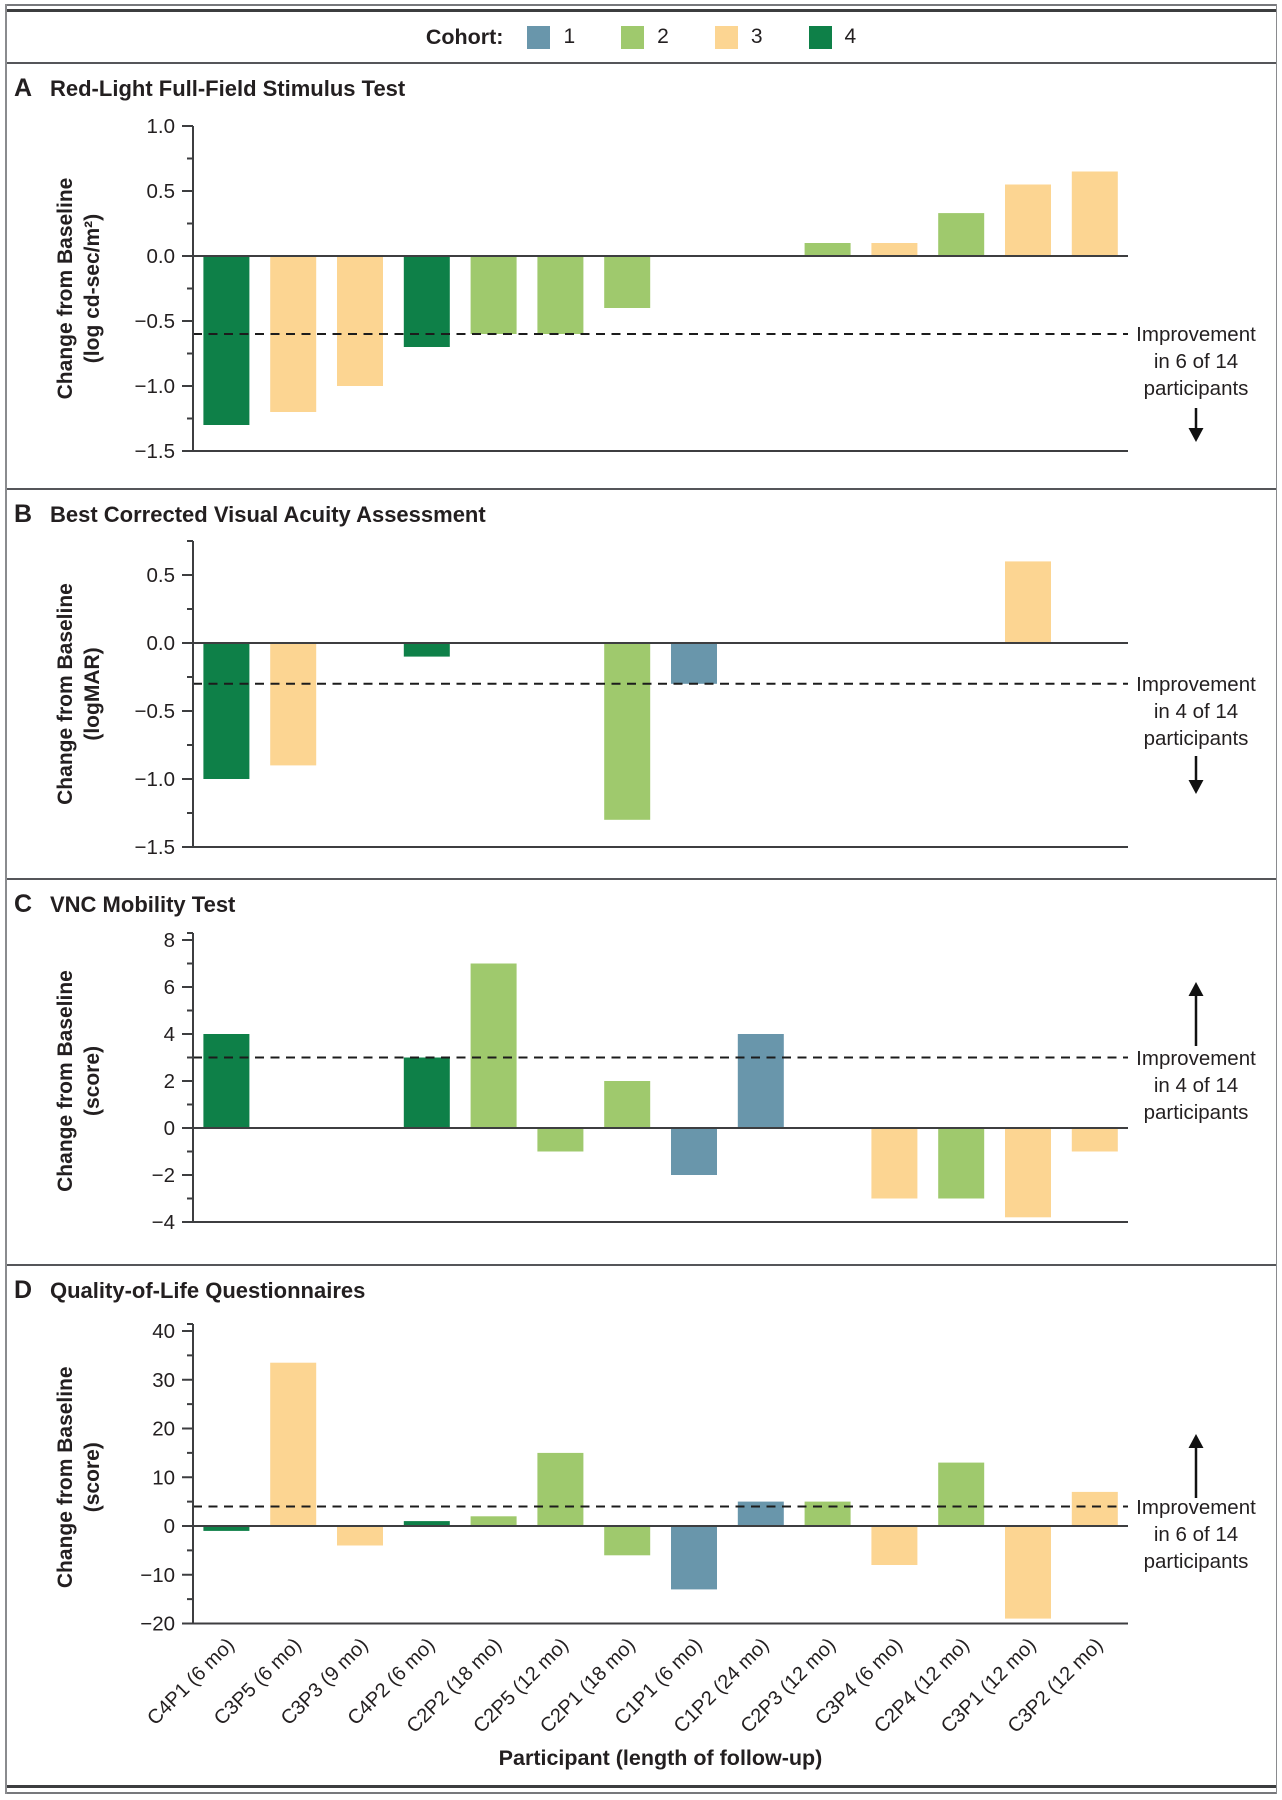 The height and width of the screenshot is (1800, 1282). What do you see at coordinates (493, 295) in the screenshot?
I see `bar-c2p2-panel-a` at bounding box center [493, 295].